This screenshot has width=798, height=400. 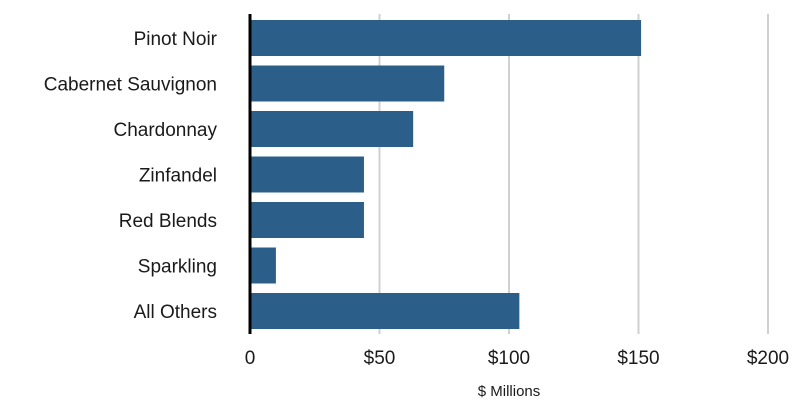 I want to click on category-label: Pinot Noir, so click(x=176, y=39).